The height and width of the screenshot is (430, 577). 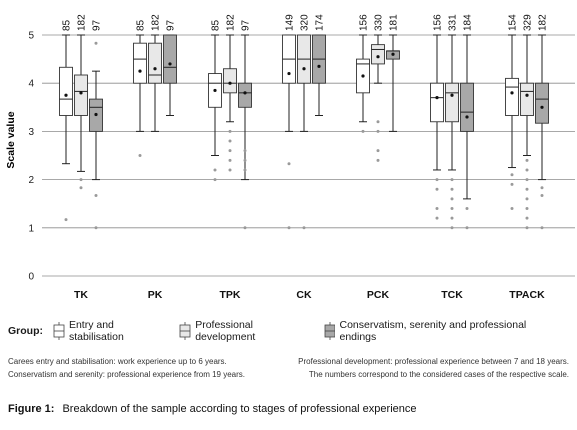 What do you see at coordinates (215, 100) in the screenshot?
I see `box-tpk-series-0: 85` at bounding box center [215, 100].